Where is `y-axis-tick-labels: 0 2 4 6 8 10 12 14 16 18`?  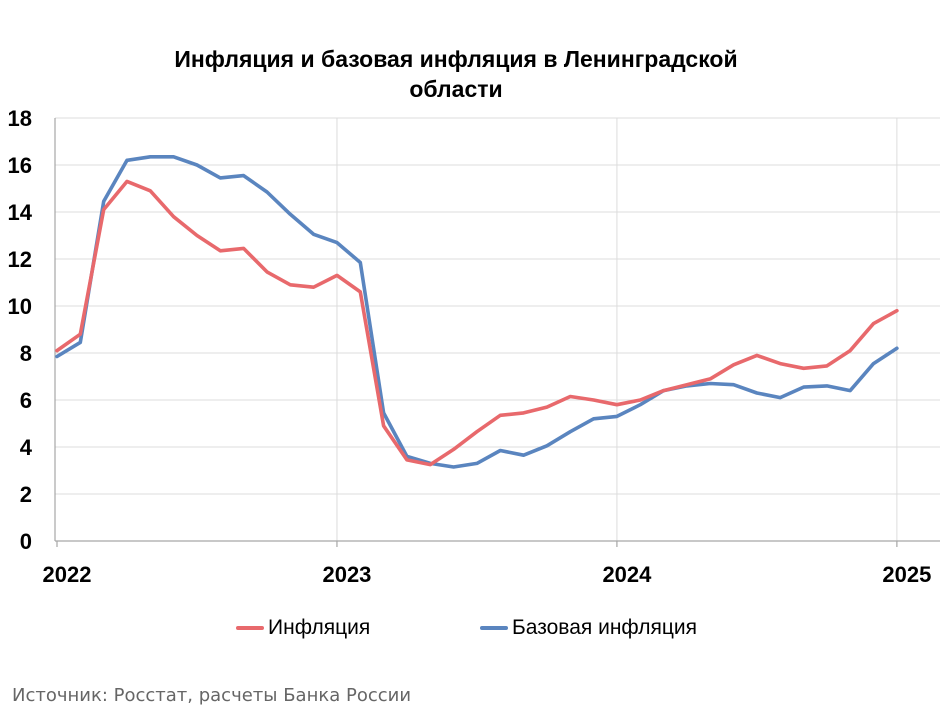 y-axis-tick-labels: 0 2 4 6 8 10 12 14 16 18 is located at coordinates (20, 330).